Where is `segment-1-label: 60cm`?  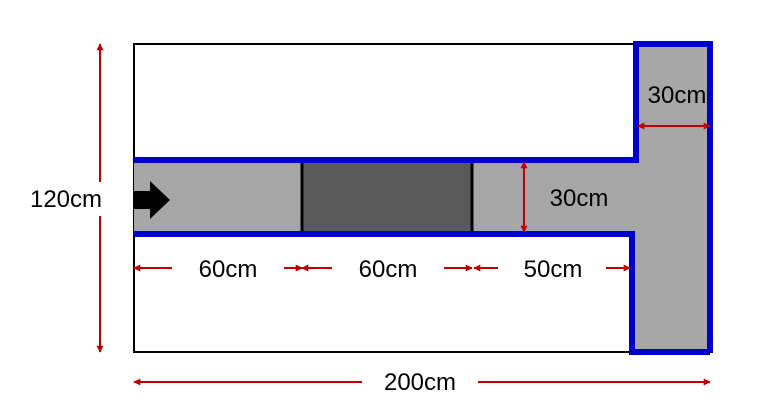
segment-1-label: 60cm is located at coordinates (228, 269).